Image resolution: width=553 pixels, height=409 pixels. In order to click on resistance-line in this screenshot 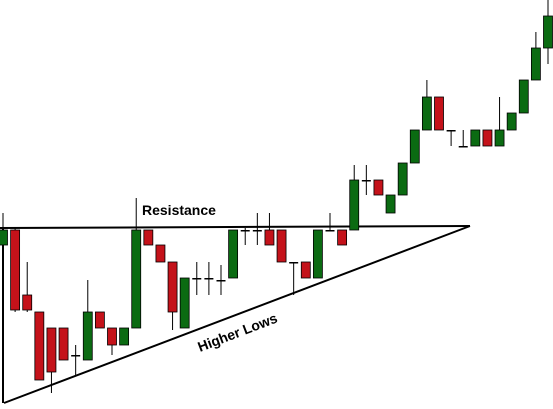, I will do `click(235, 227)`.